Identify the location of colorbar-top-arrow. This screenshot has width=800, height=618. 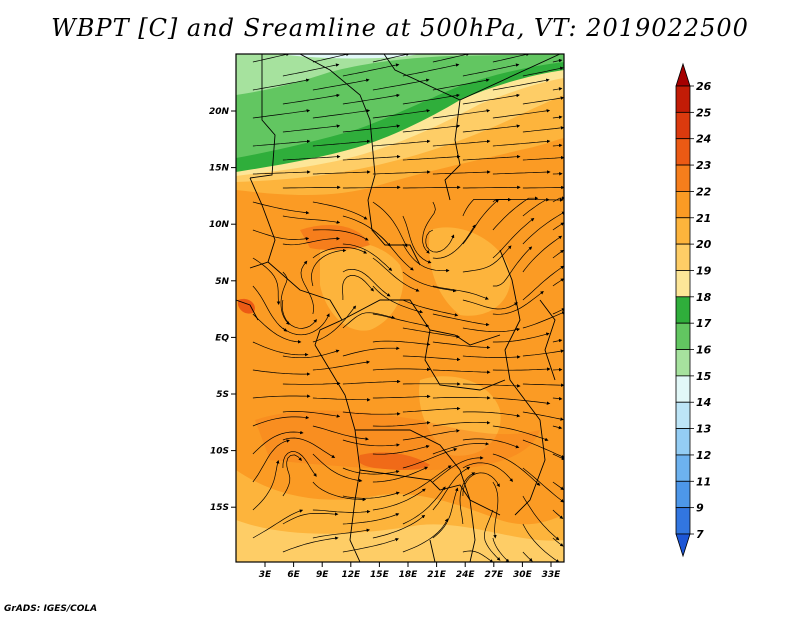
(683, 74).